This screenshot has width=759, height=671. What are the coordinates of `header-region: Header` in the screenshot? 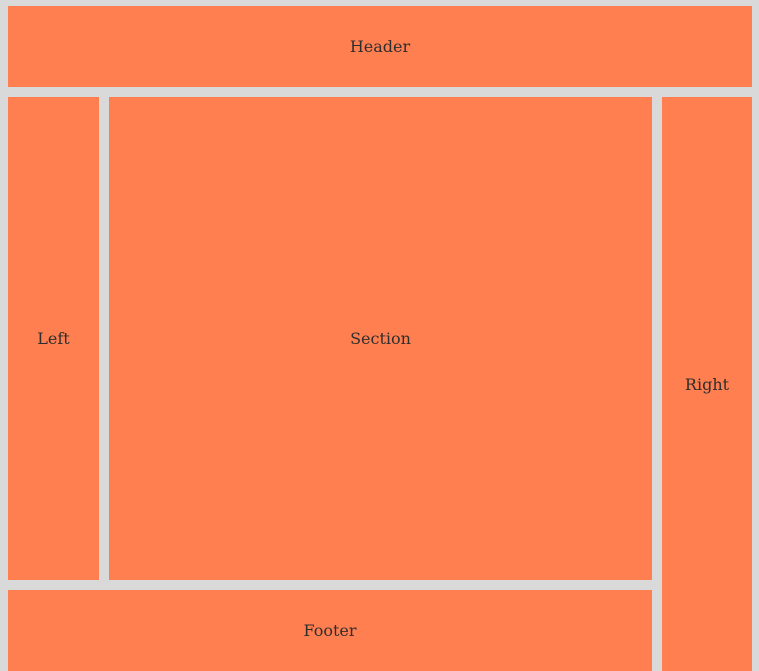 It's located at (380, 46).